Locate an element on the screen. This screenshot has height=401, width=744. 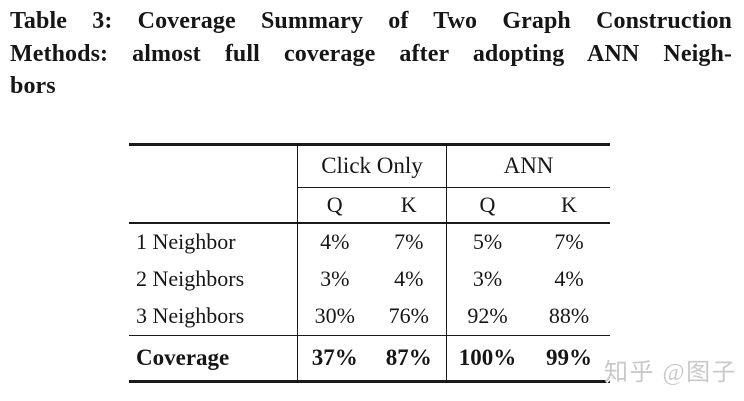
table-footer-row: Coverage 37% 87% 100% 99% is located at coordinates (369, 358).